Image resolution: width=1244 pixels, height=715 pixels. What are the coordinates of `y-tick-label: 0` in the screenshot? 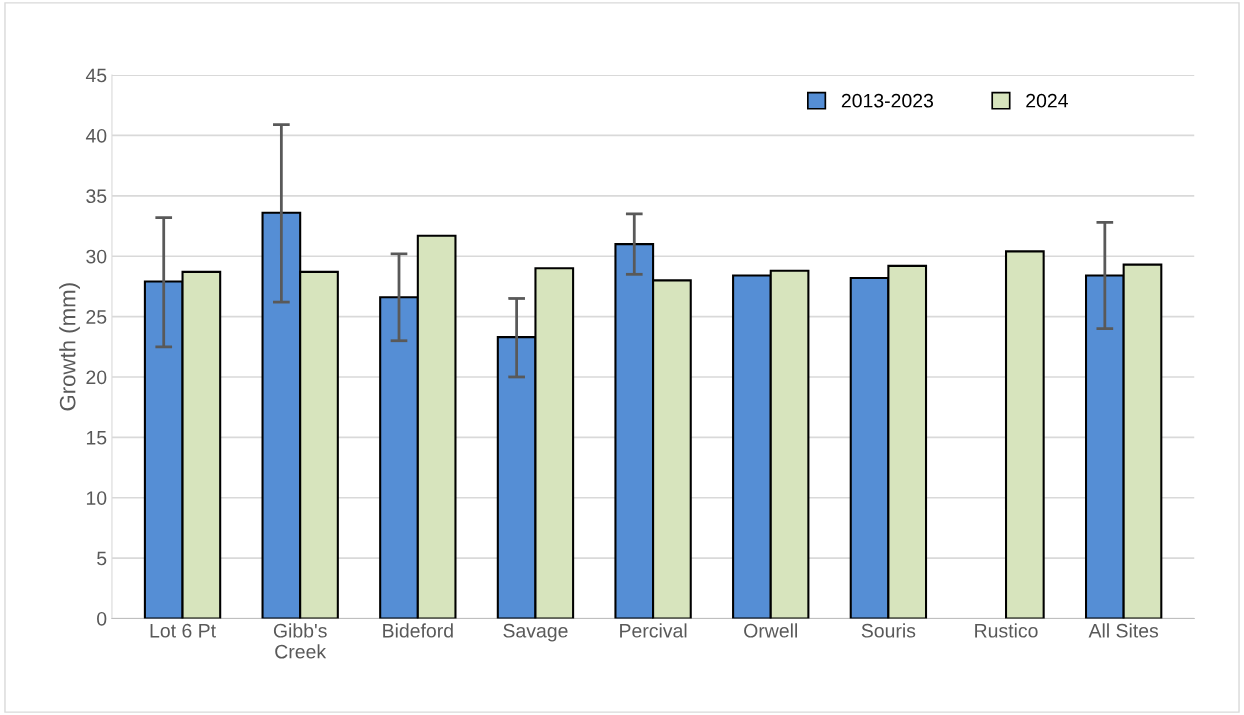 It's located at (102, 618).